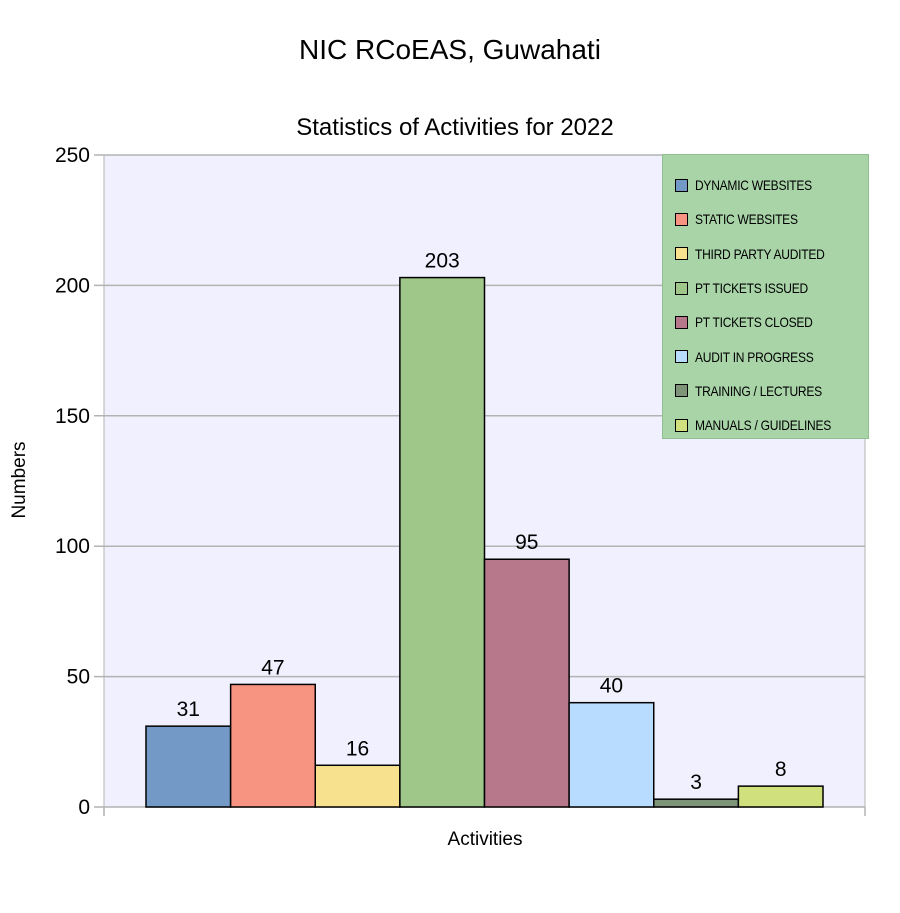 The height and width of the screenshot is (913, 900). I want to click on legend-label: THIRD PARTY AUDITED, so click(760, 253).